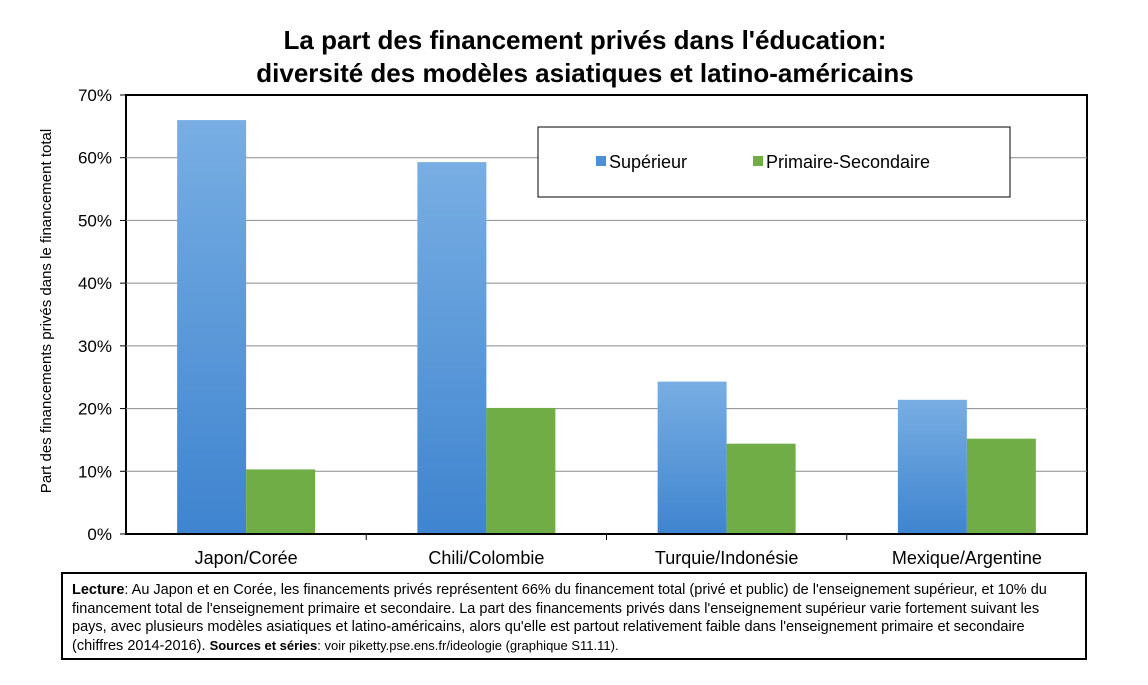 This screenshot has height=685, width=1148. What do you see at coordinates (726, 558) in the screenshot?
I see `x-tick-label: Turquie/Indonésie` at bounding box center [726, 558].